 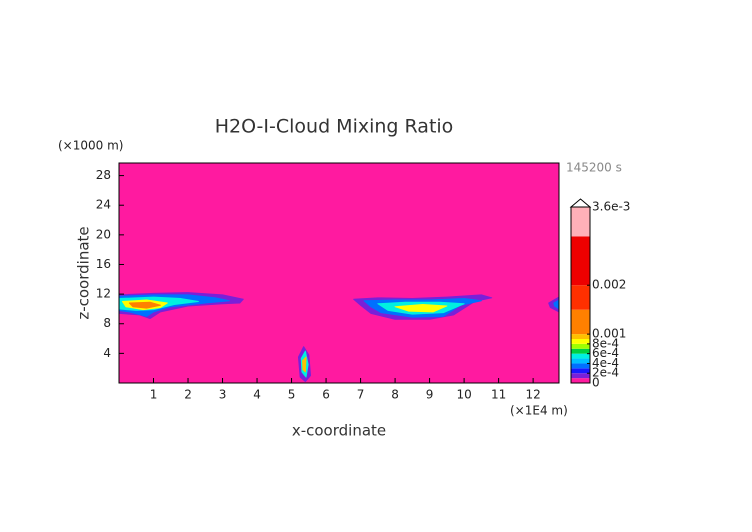 I want to click on x-tick-label: 11, so click(x=498, y=395).